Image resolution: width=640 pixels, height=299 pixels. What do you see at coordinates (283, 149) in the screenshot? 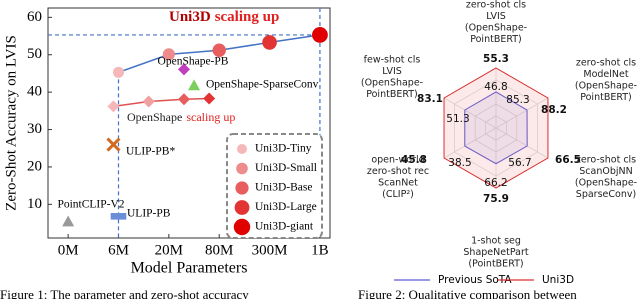
I see `legend-label: Uni3D-Tiny` at bounding box center [283, 149].